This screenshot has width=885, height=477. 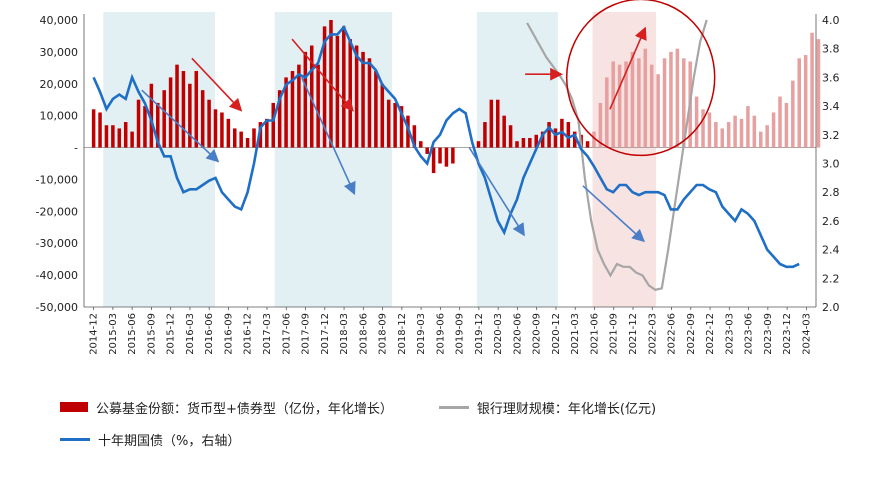 I want to click on y-right-tick-label: 2.4, so click(x=831, y=250).